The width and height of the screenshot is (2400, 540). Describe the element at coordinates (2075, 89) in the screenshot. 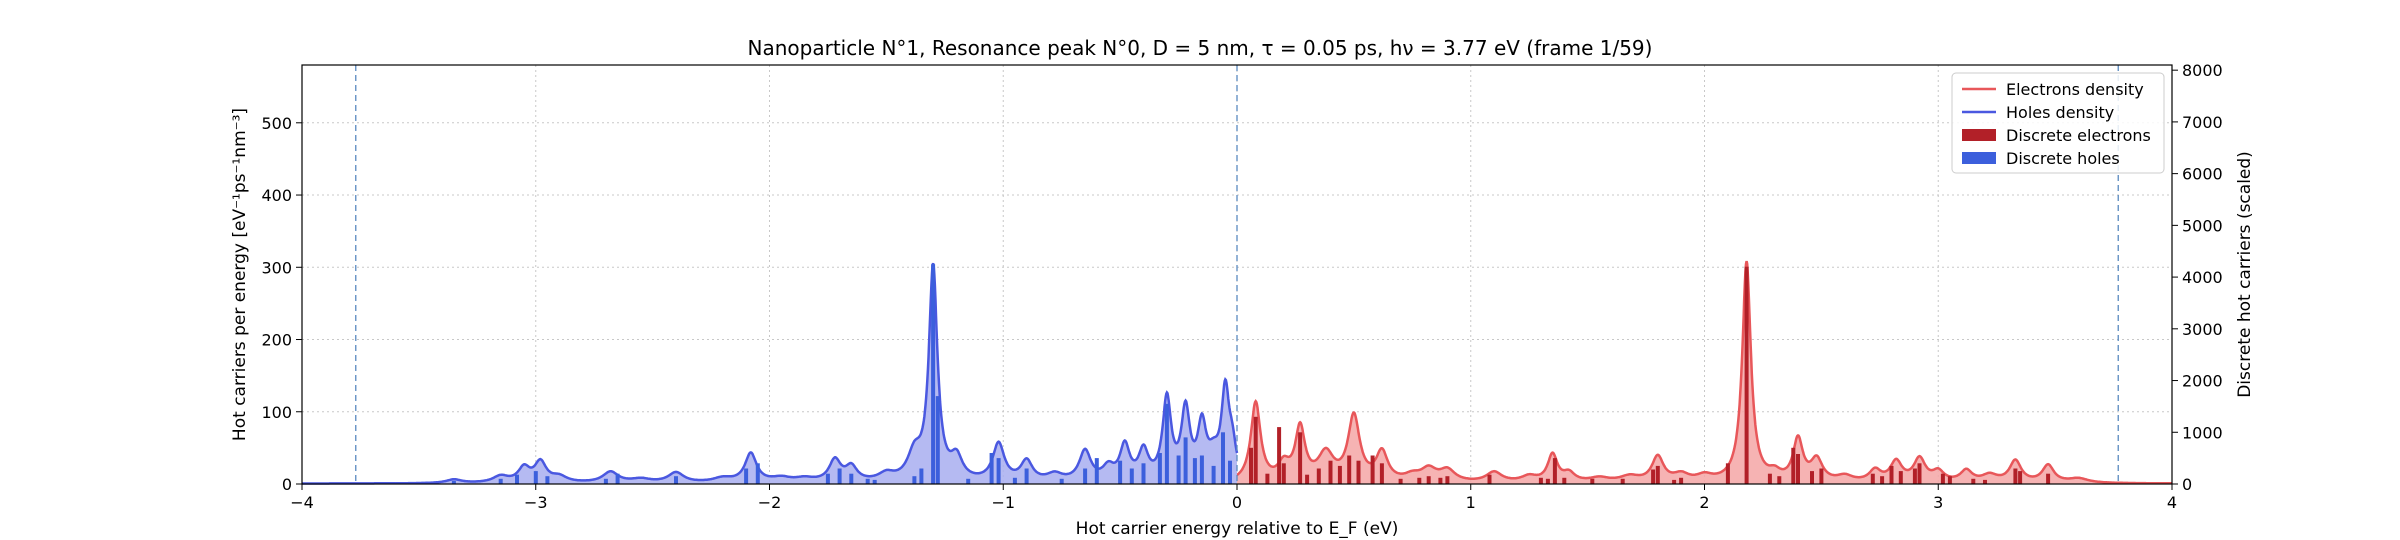

I see `legend-label-electrons-density: Electrons density` at that location.